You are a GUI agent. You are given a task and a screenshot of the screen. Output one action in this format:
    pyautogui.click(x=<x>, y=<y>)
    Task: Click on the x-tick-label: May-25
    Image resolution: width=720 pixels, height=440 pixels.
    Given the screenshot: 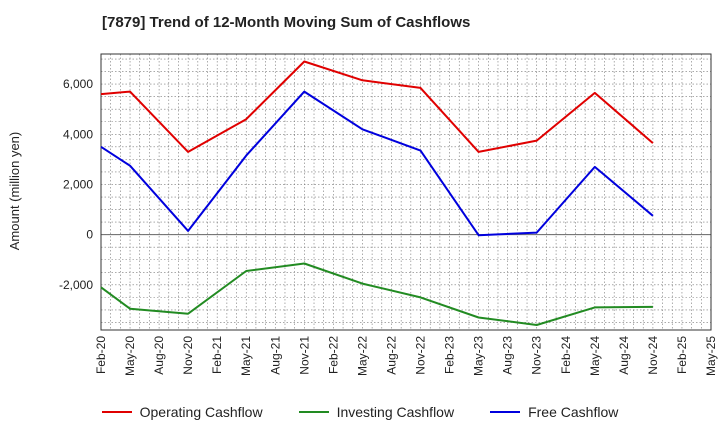 What is the action you would take?
    pyautogui.click(x=711, y=356)
    